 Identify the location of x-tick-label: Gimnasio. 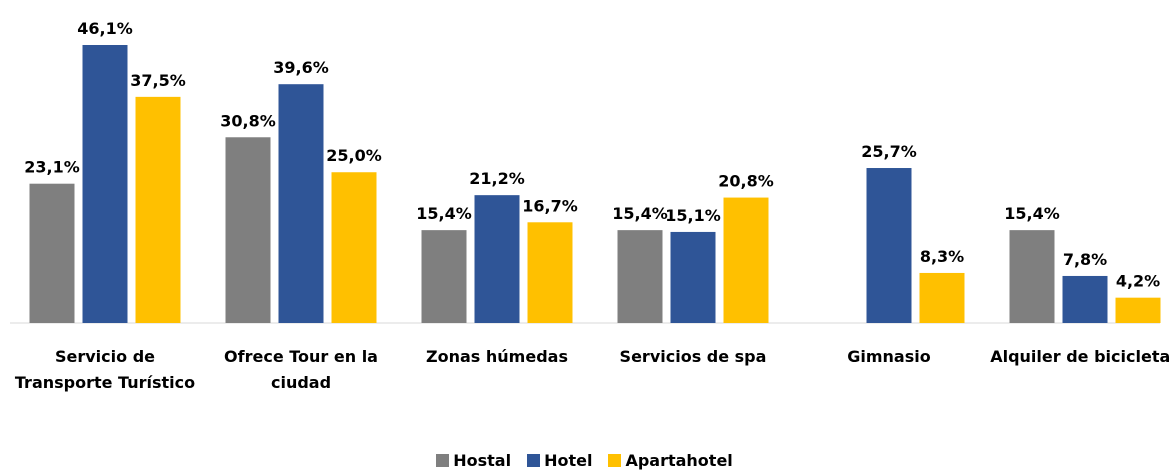
(889, 356).